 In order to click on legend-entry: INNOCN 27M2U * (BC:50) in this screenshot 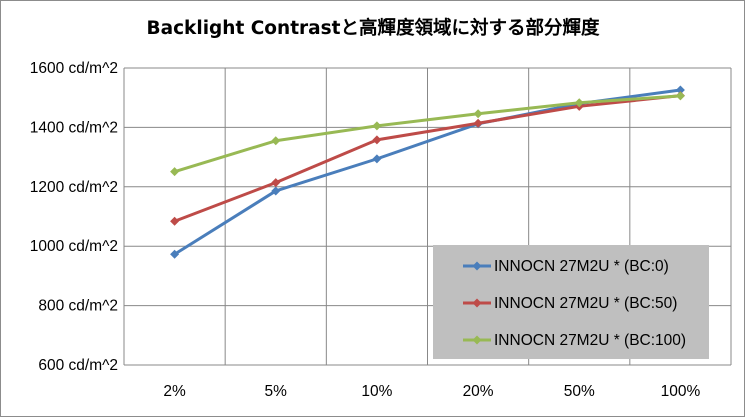, I will do `click(570, 303)`.